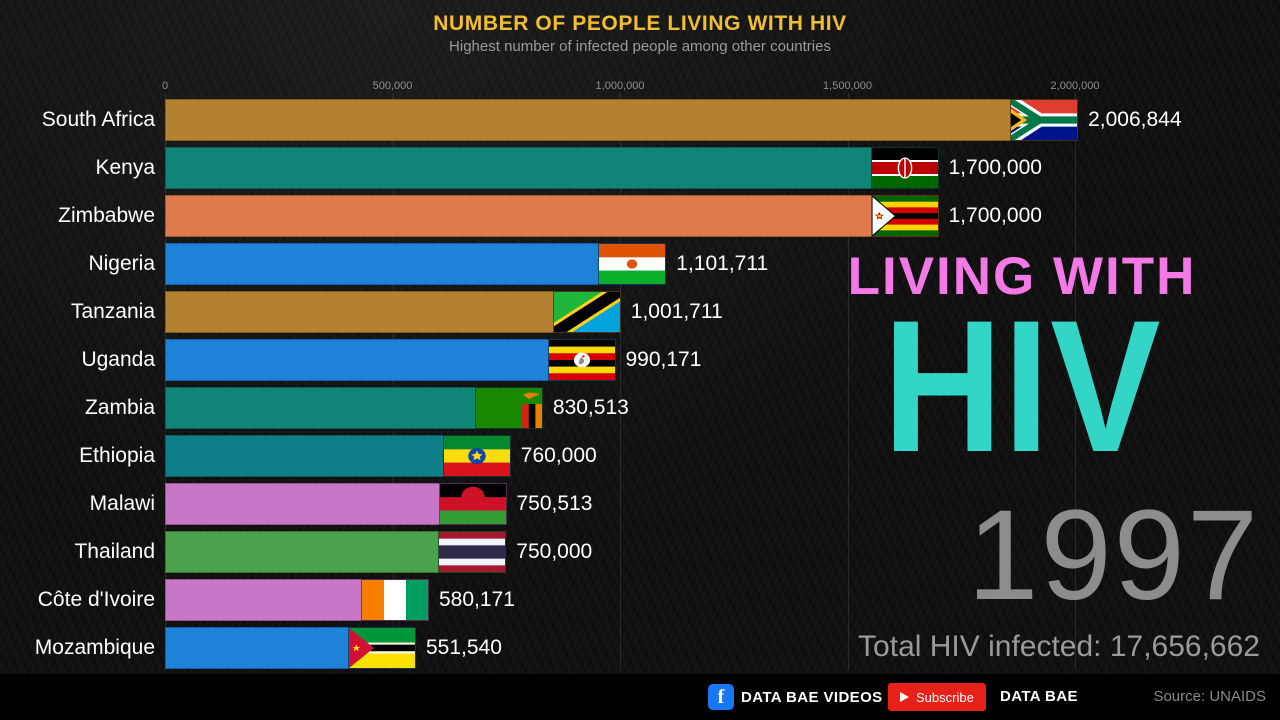 The image size is (1280, 720). I want to click on country-label: Ethiopia, so click(117, 455).